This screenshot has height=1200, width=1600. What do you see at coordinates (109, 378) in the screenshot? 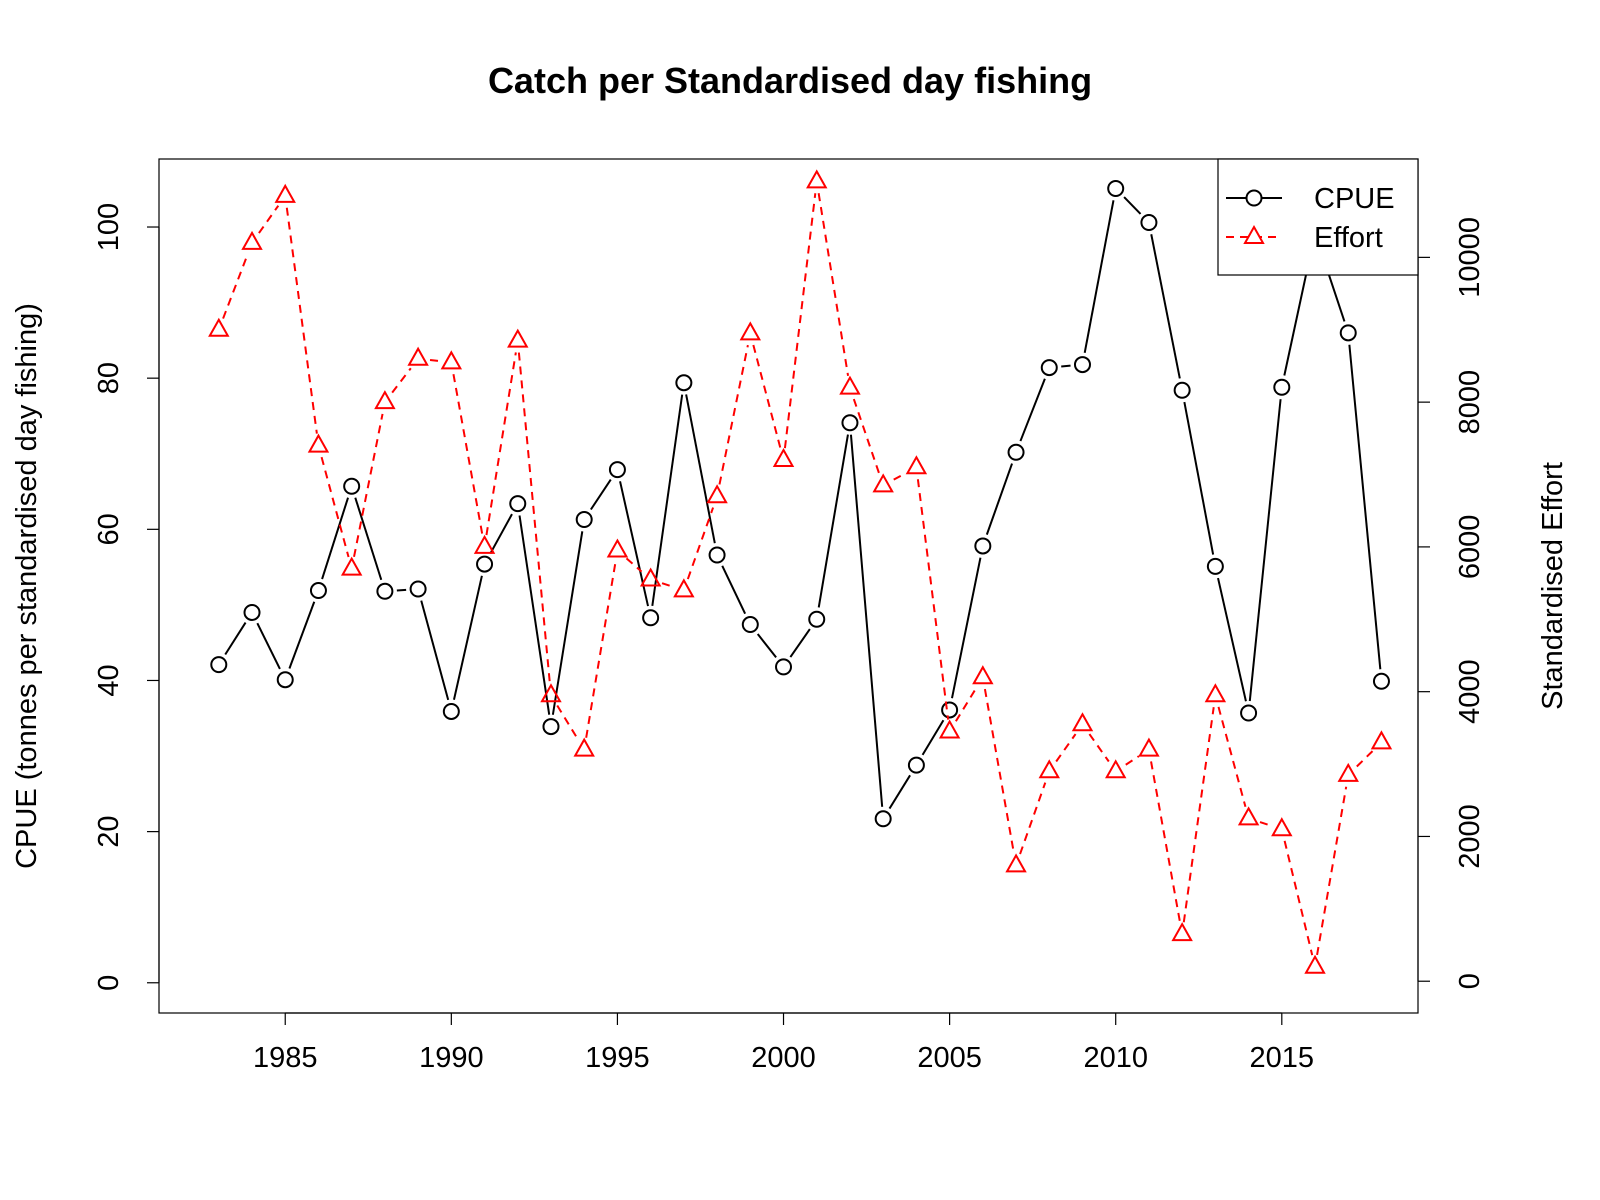
I see `y-tick-label: 80` at bounding box center [109, 378].